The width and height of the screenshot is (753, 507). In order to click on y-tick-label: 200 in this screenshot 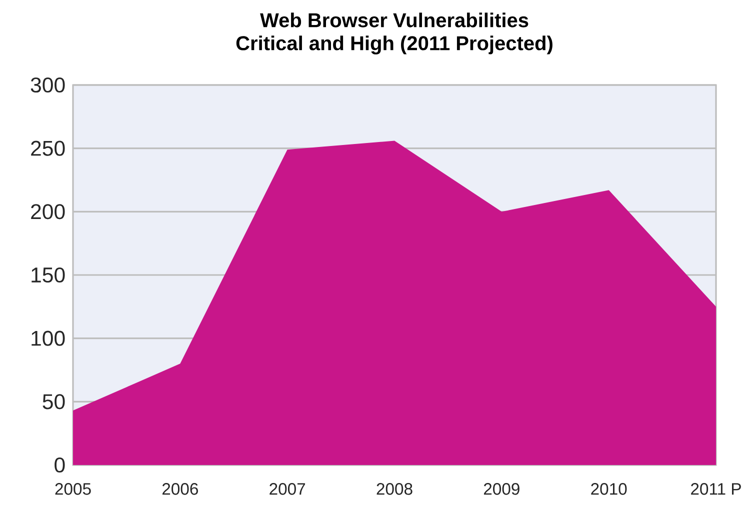, I will do `click(48, 212)`.